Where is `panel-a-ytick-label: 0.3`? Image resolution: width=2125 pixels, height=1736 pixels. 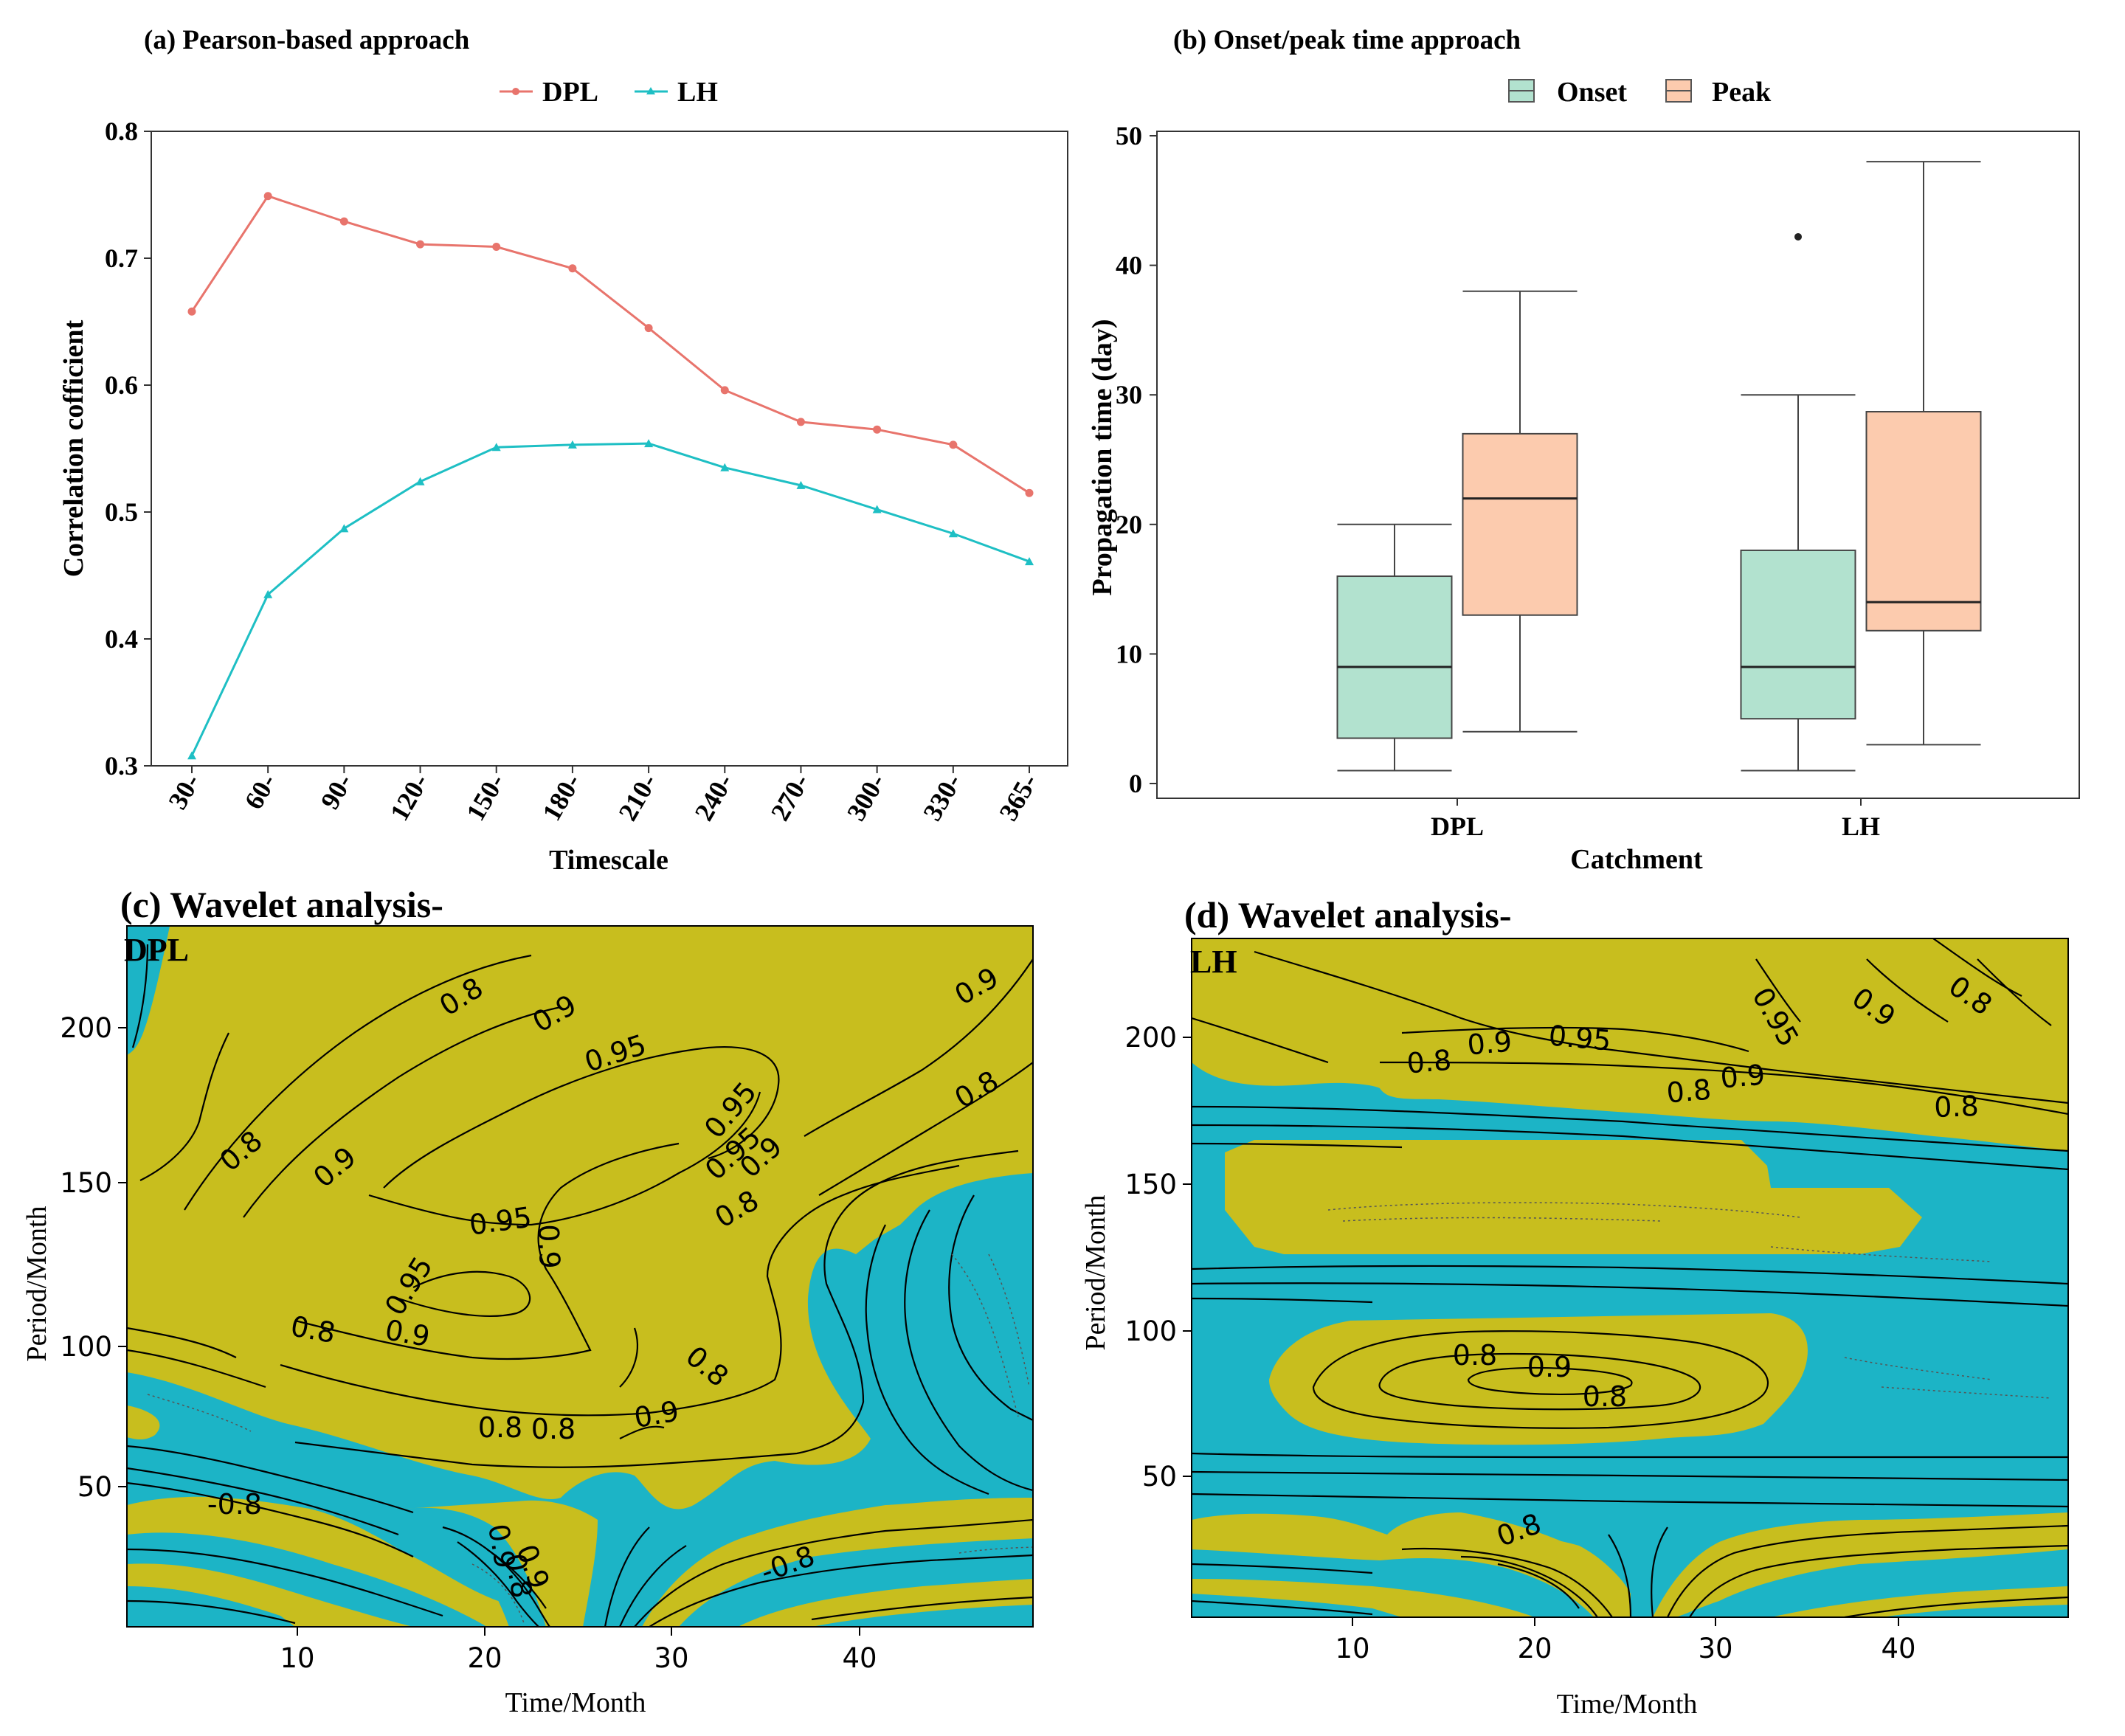
panel-a-ytick-label: 0.3 is located at coordinates (121, 766).